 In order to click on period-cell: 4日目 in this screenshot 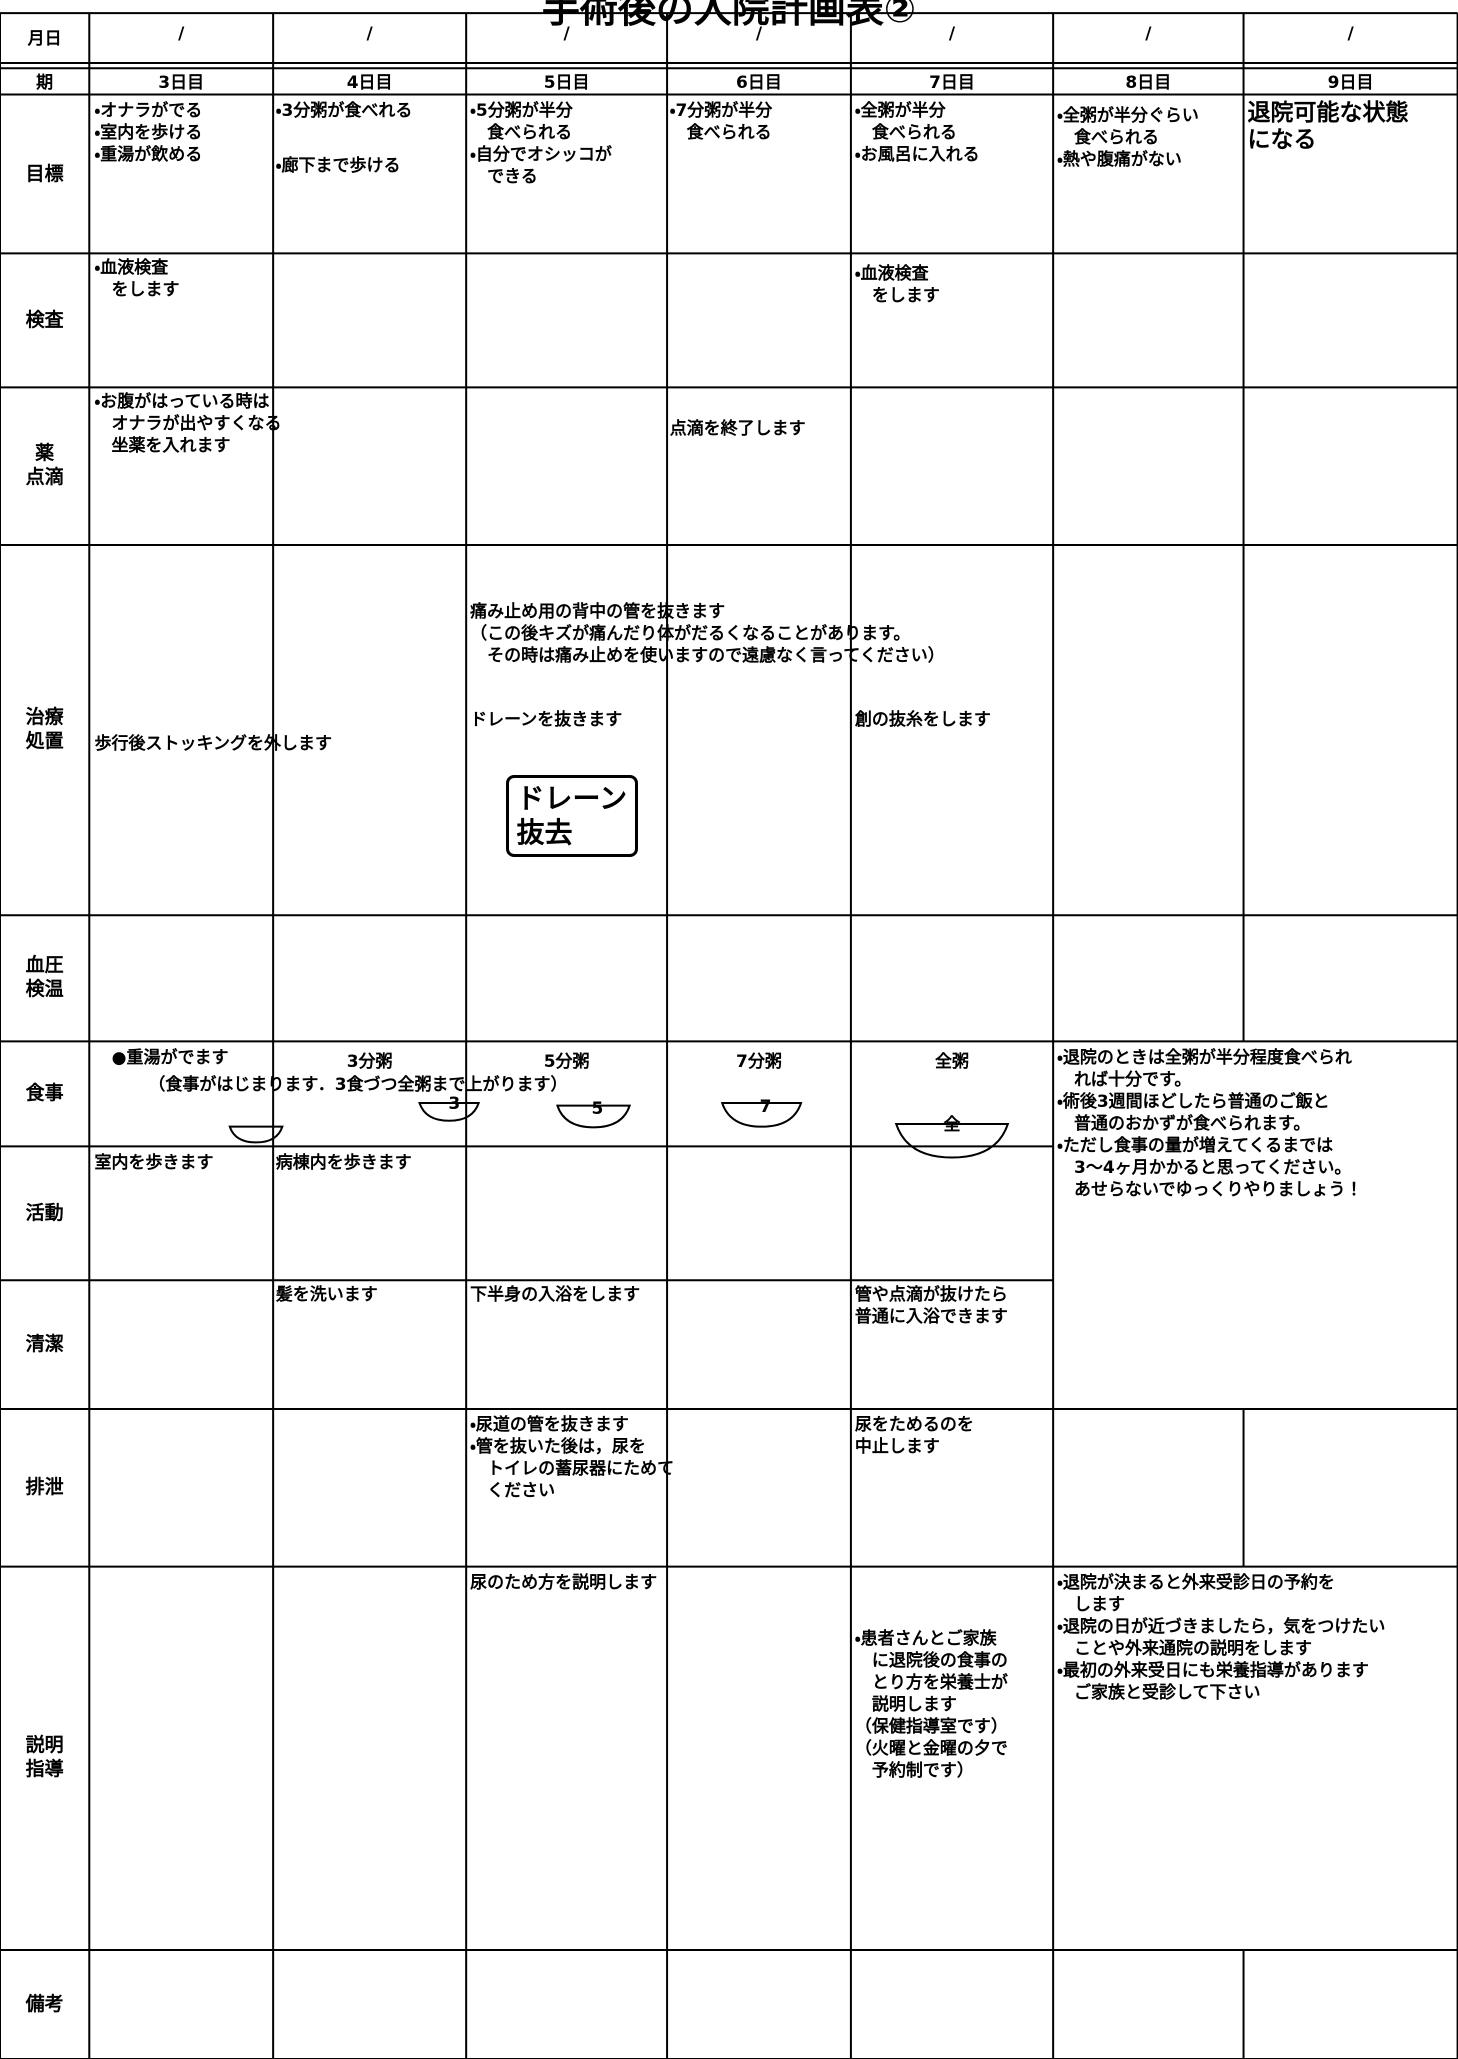, I will do `click(369, 83)`.